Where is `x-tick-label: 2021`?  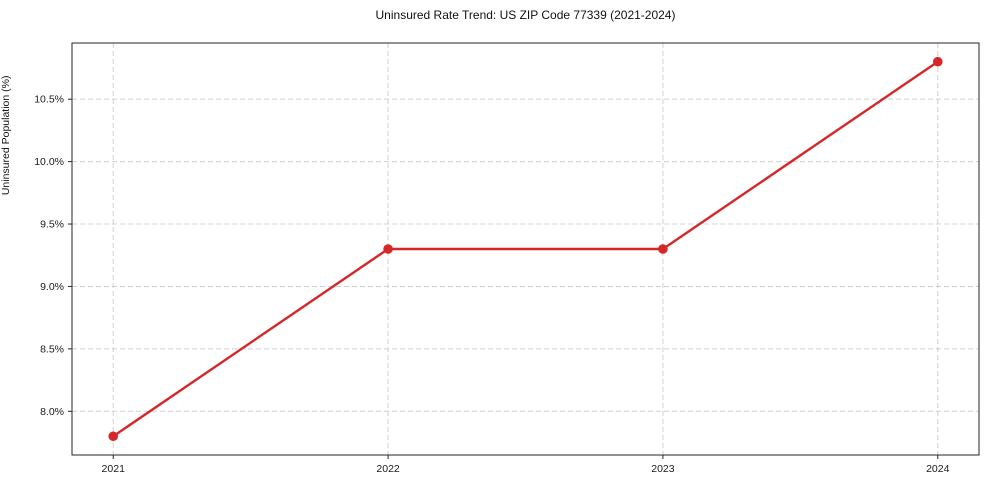 x-tick-label: 2021 is located at coordinates (114, 469).